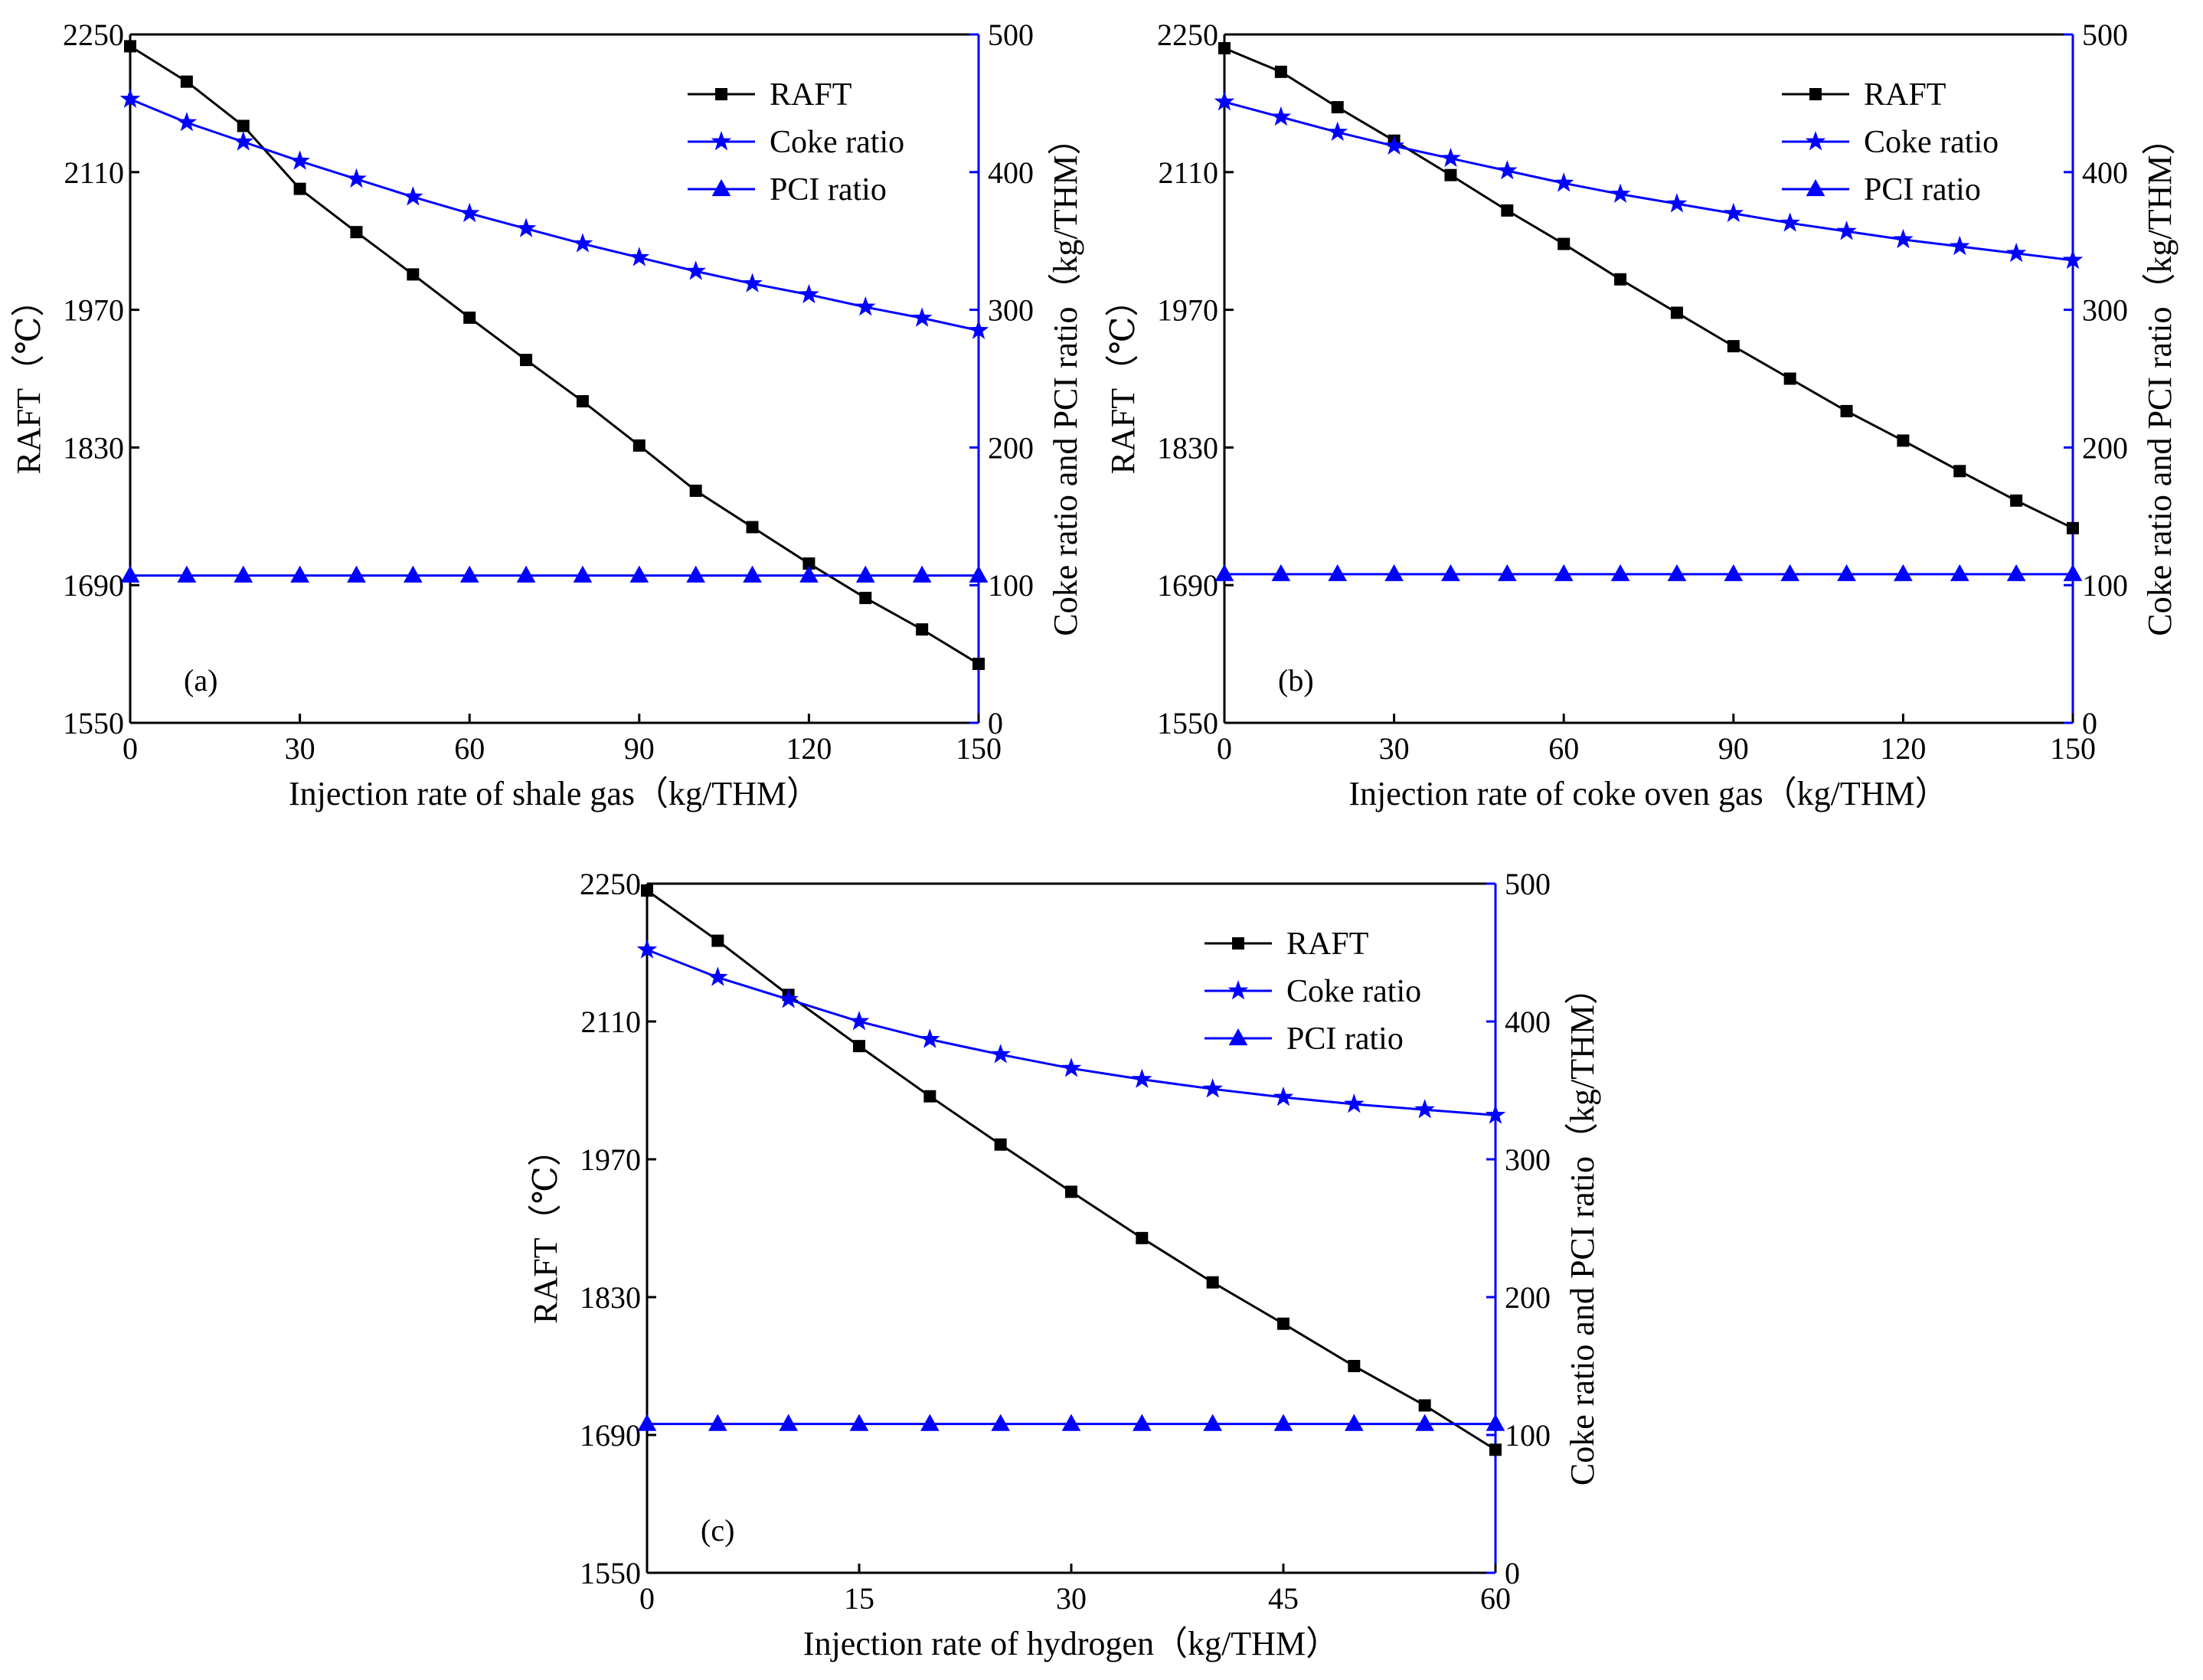 The height and width of the screenshot is (1680, 2203). I want to click on y-right-tick-label: 0, so click(2089, 723).